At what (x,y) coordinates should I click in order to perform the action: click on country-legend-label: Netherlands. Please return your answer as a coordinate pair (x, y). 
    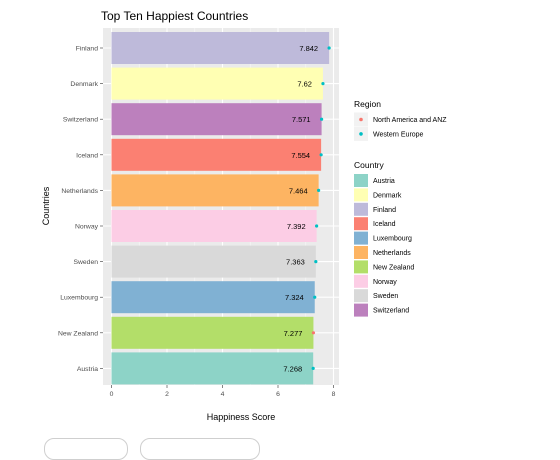
    Looking at the image, I should click on (392, 253).